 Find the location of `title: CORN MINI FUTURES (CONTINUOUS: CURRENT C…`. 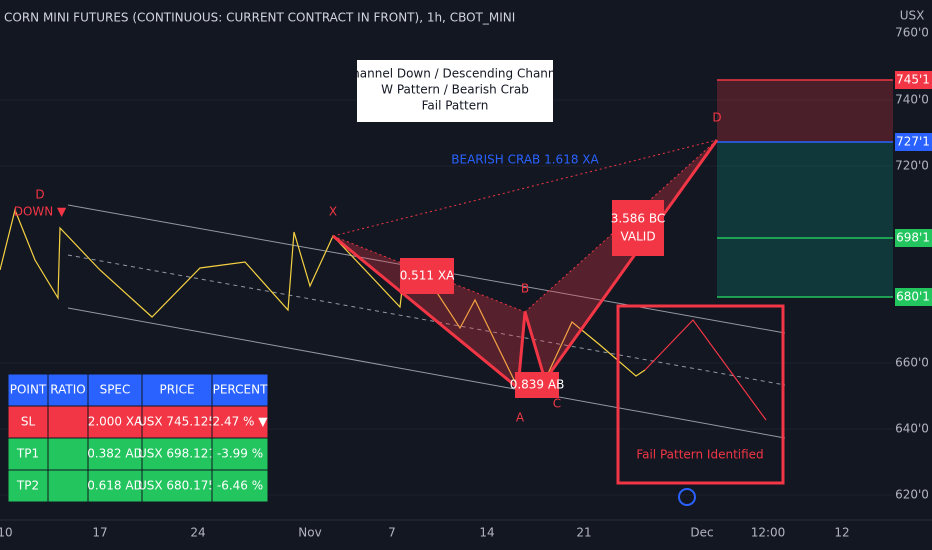

title: CORN MINI FUTURES (CONTINUOUS: CURRENT C… is located at coordinates (259, 18).